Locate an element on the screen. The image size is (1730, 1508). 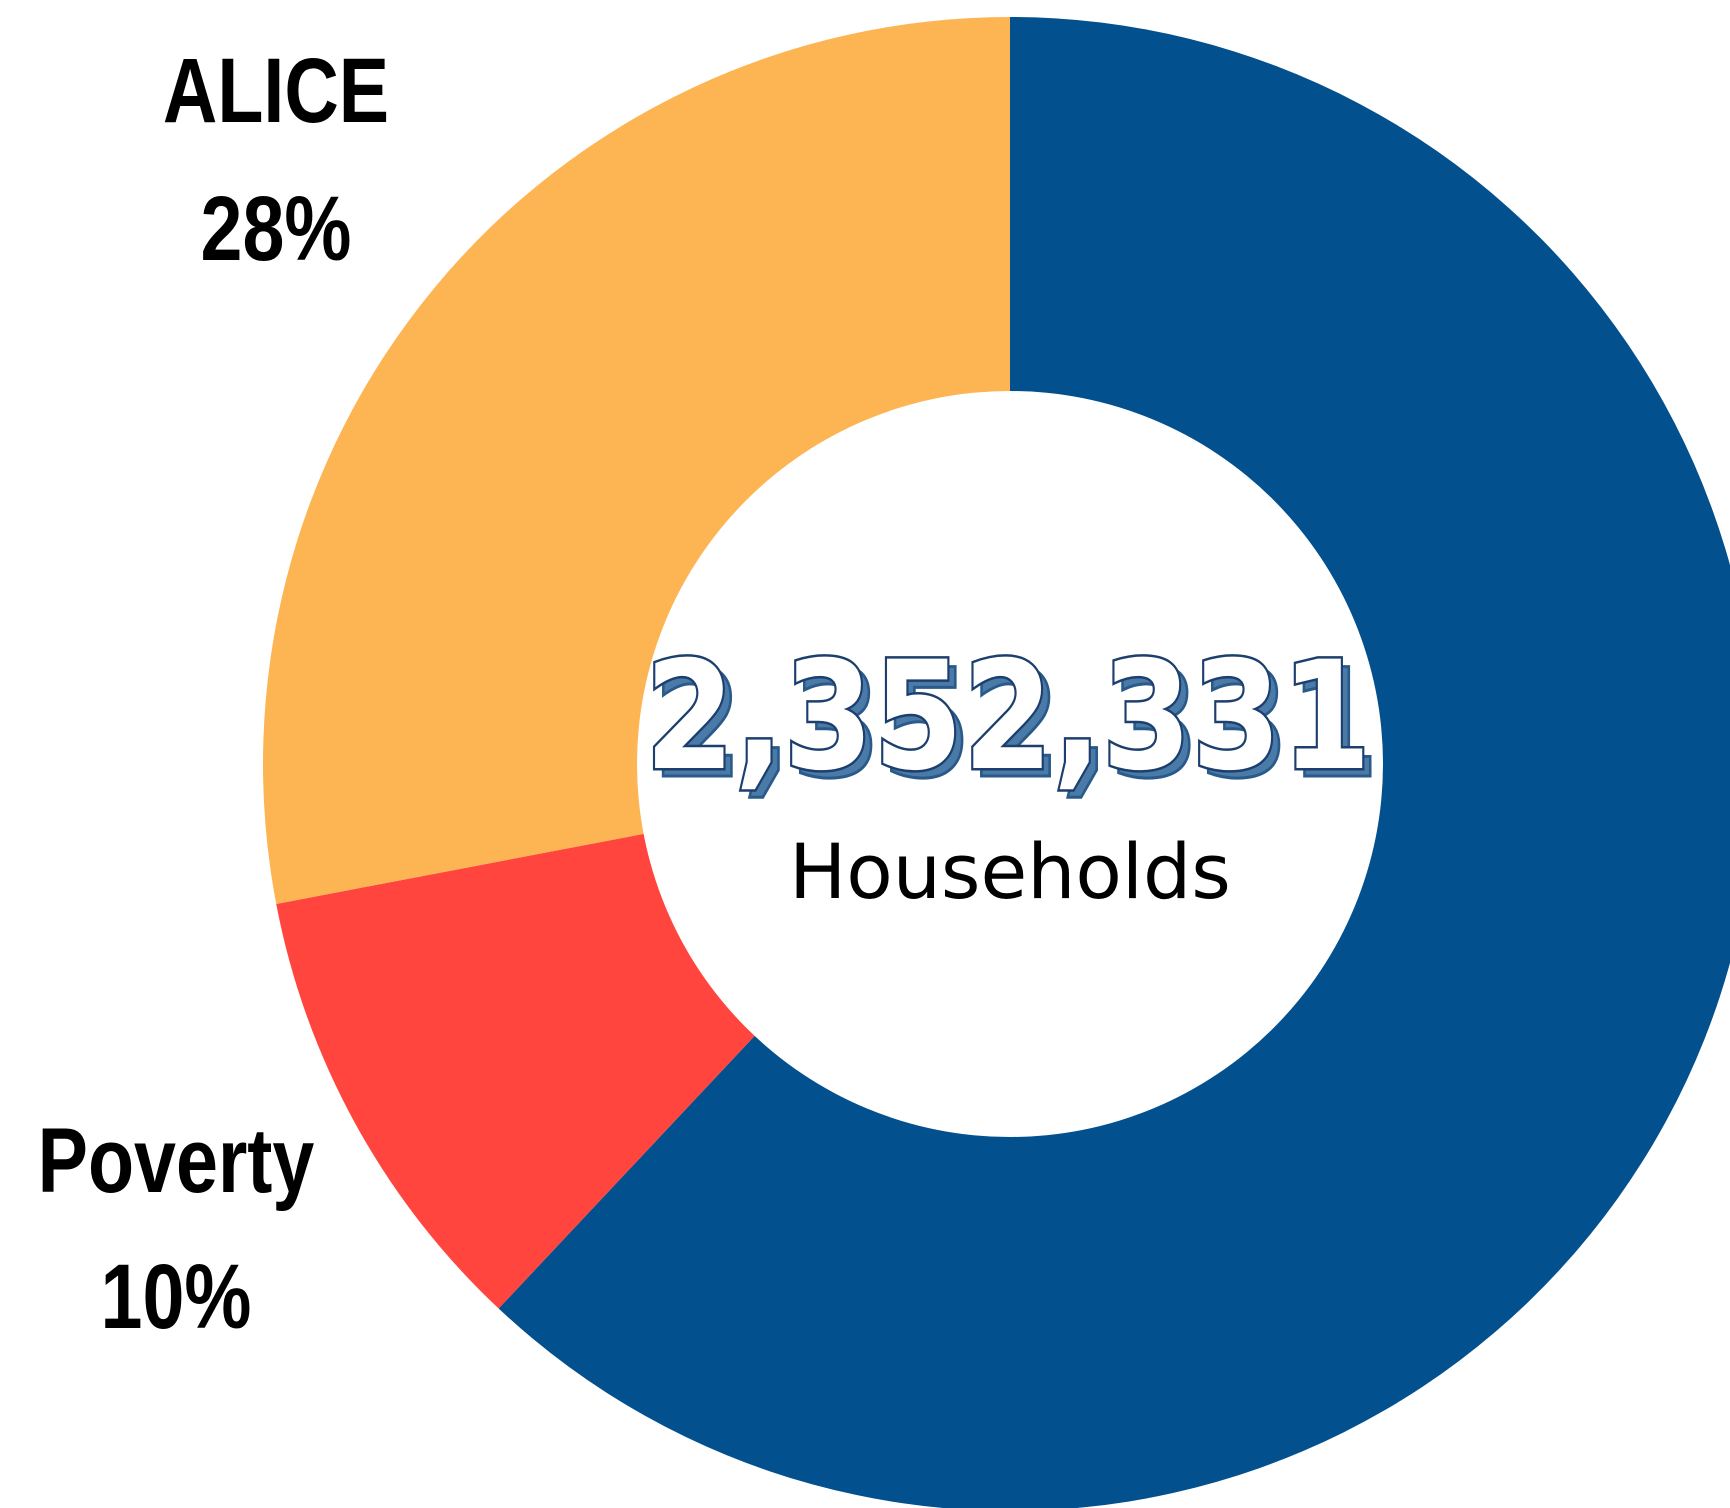
total-households-value: 2,352,331 is located at coordinates (1008, 716).